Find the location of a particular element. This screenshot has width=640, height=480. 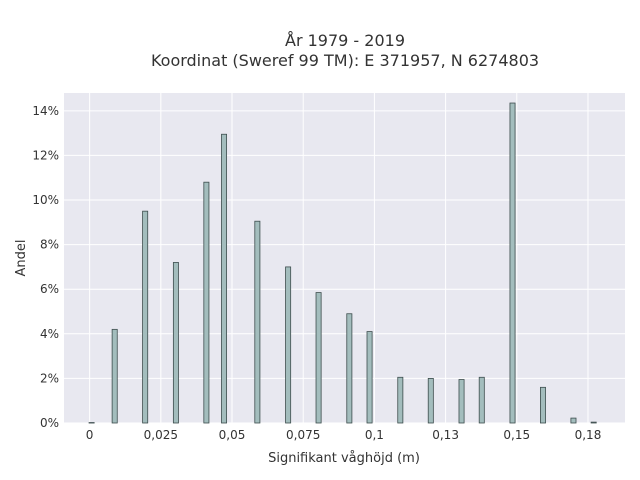

y-tick-label: 8% is located at coordinates (49, 245).